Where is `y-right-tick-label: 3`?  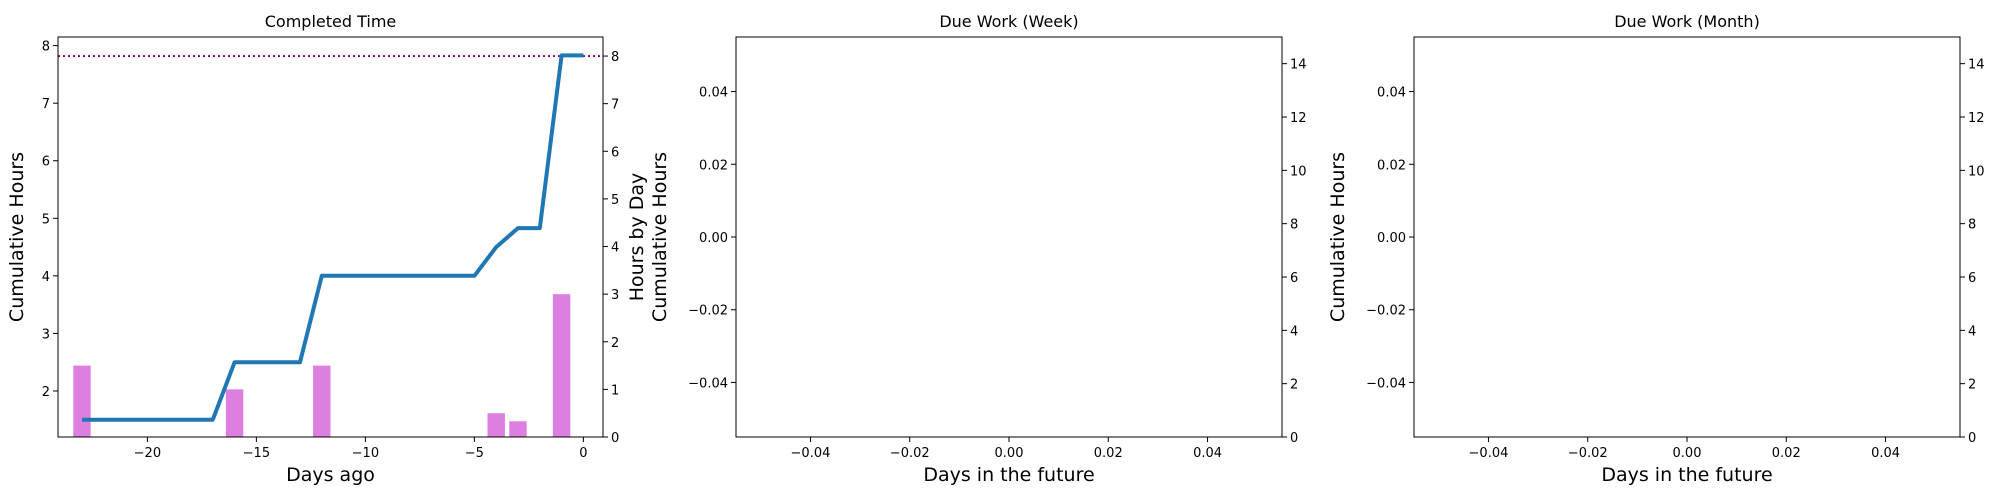 y-right-tick-label: 3 is located at coordinates (615, 295).